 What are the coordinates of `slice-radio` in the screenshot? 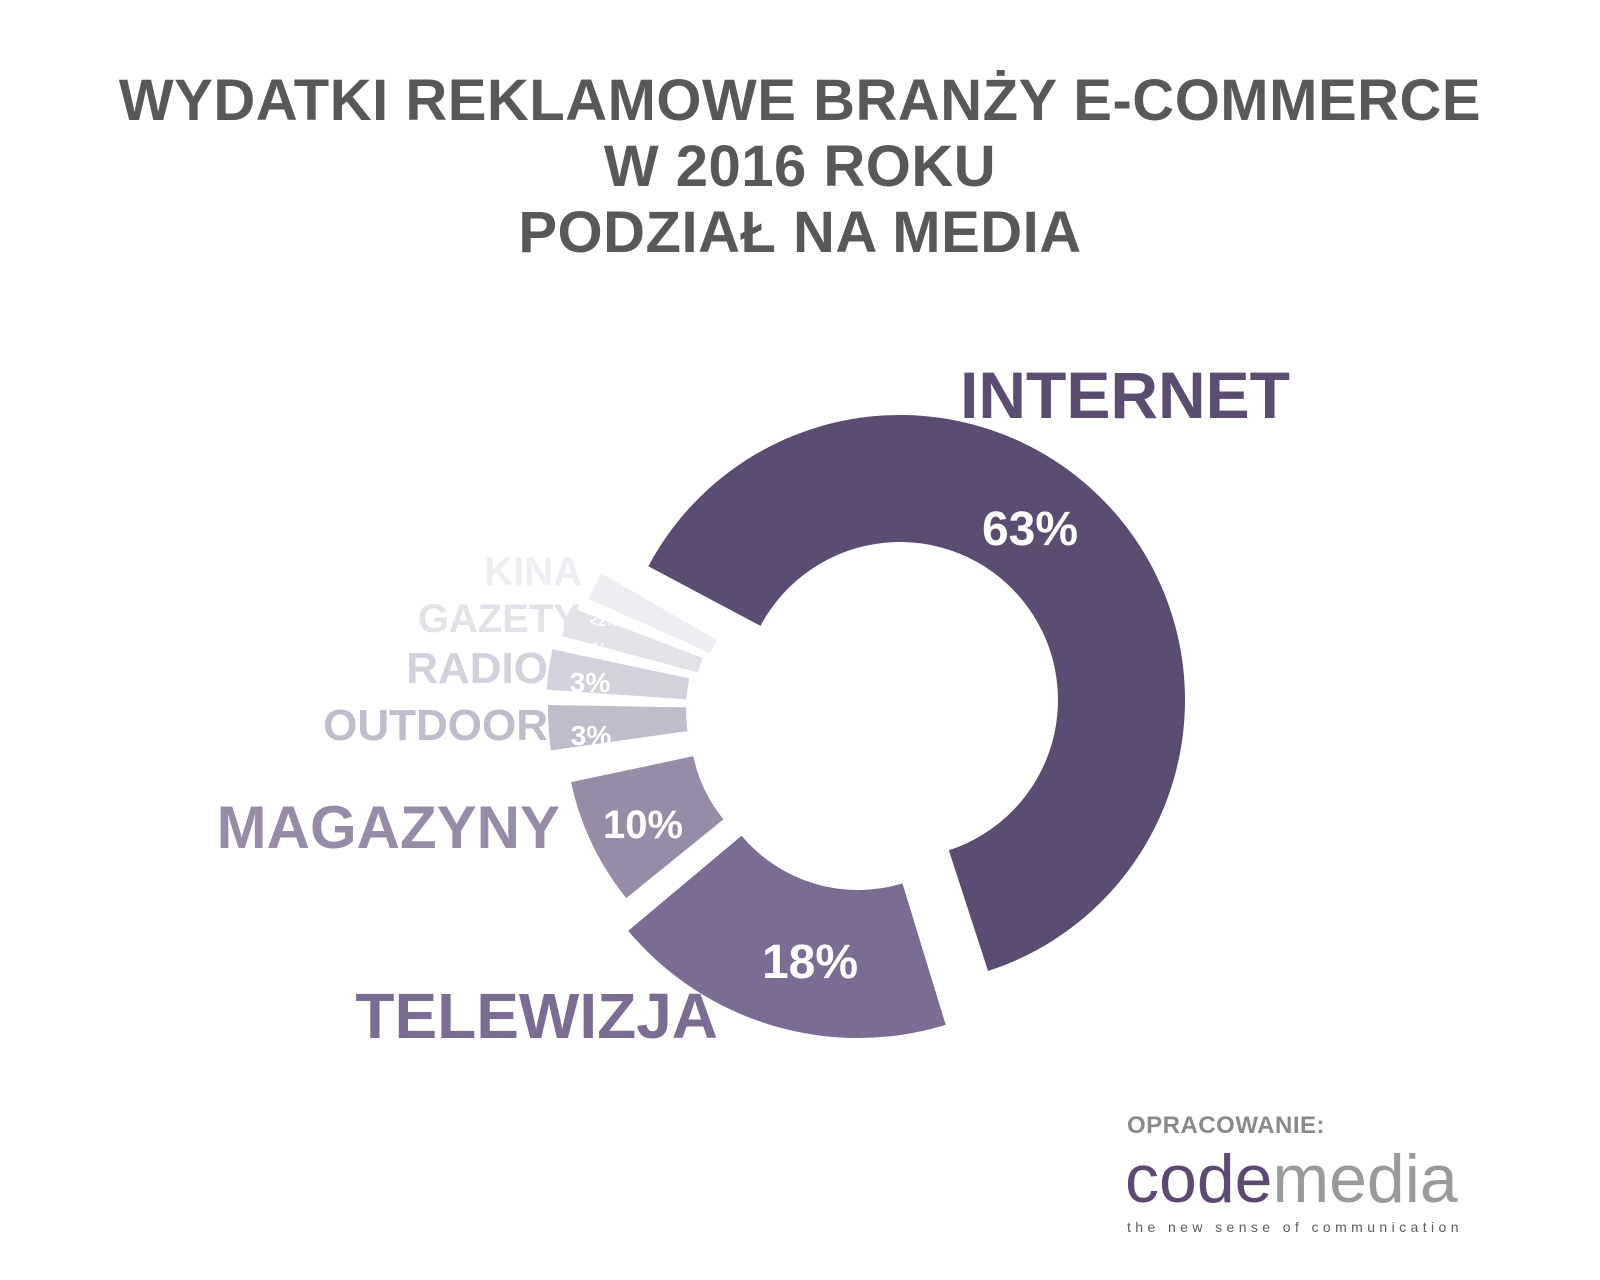 It's located at (618, 674).